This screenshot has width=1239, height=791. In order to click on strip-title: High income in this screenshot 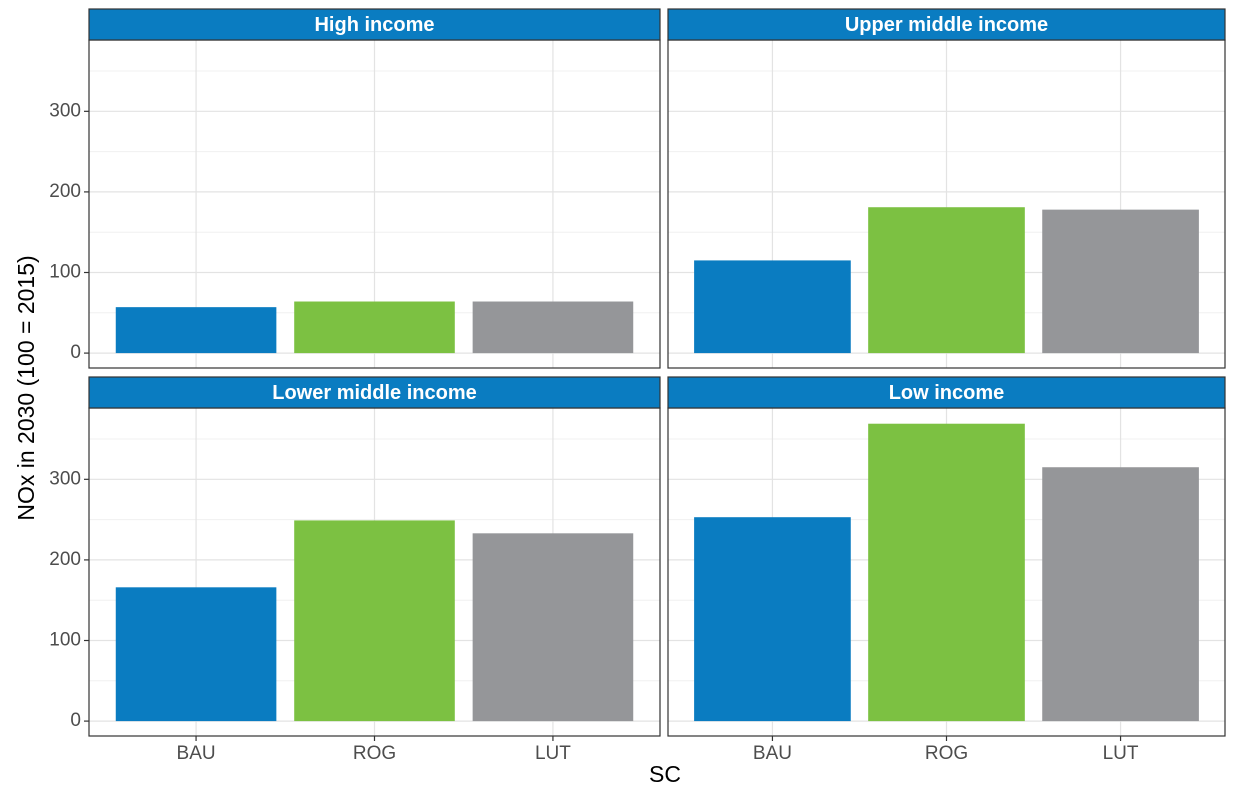, I will do `click(374, 25)`.